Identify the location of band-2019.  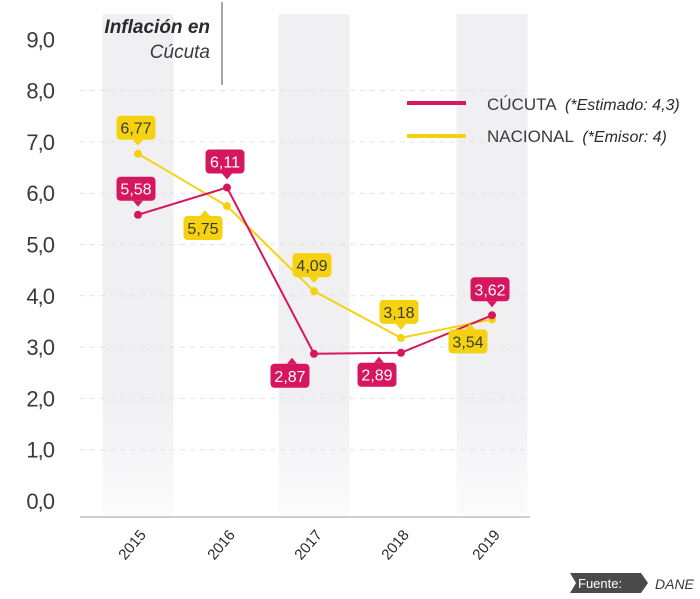
(492, 264).